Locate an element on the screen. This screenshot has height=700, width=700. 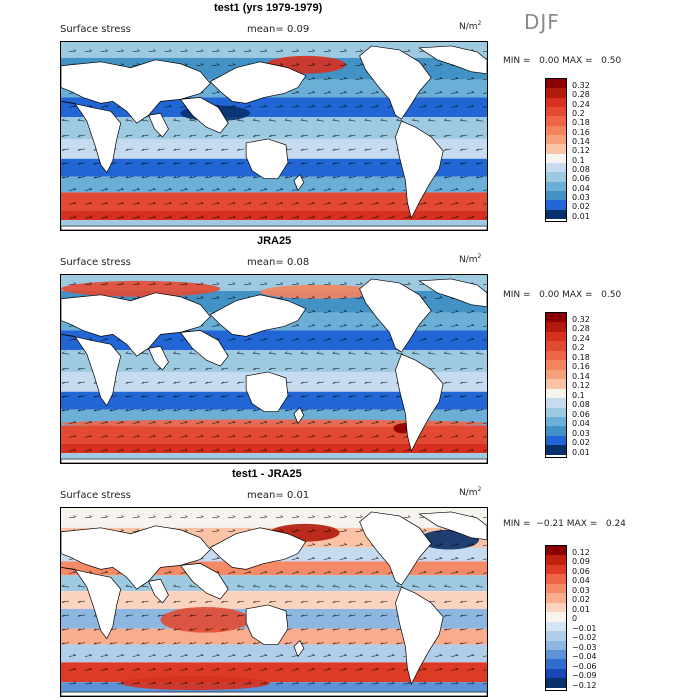
colorbar-tick-label: 0.03 is located at coordinates (581, 433).